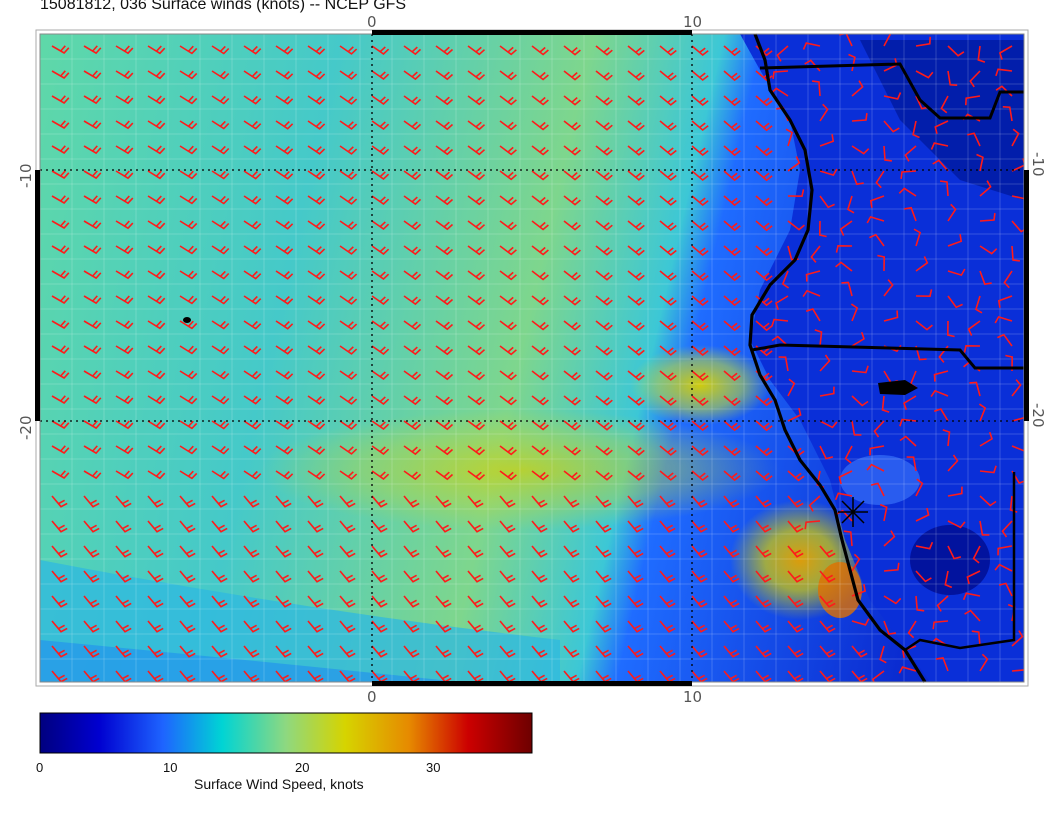 This screenshot has height=816, width=1056. I want to click on colorbar, so click(286, 733).